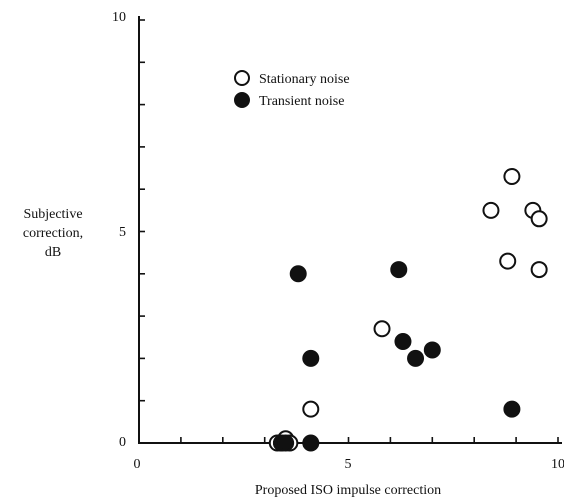 This screenshot has width=564, height=499. What do you see at coordinates (304, 79) in the screenshot?
I see `legend-label-stationary: Stationary noise` at bounding box center [304, 79].